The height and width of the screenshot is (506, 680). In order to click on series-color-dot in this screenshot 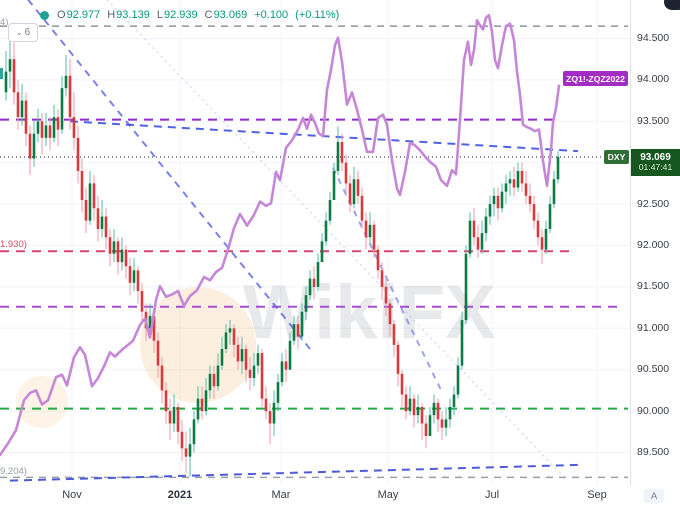, I will do `click(44, 15)`.